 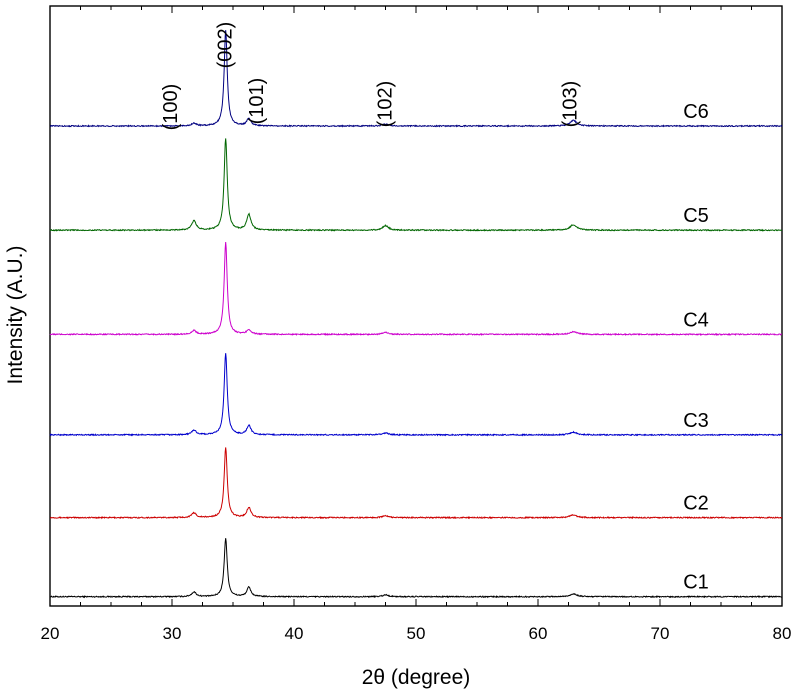 I want to click on peak-labels: (100) (002) (101) (102) (103), so click(x=370, y=76).